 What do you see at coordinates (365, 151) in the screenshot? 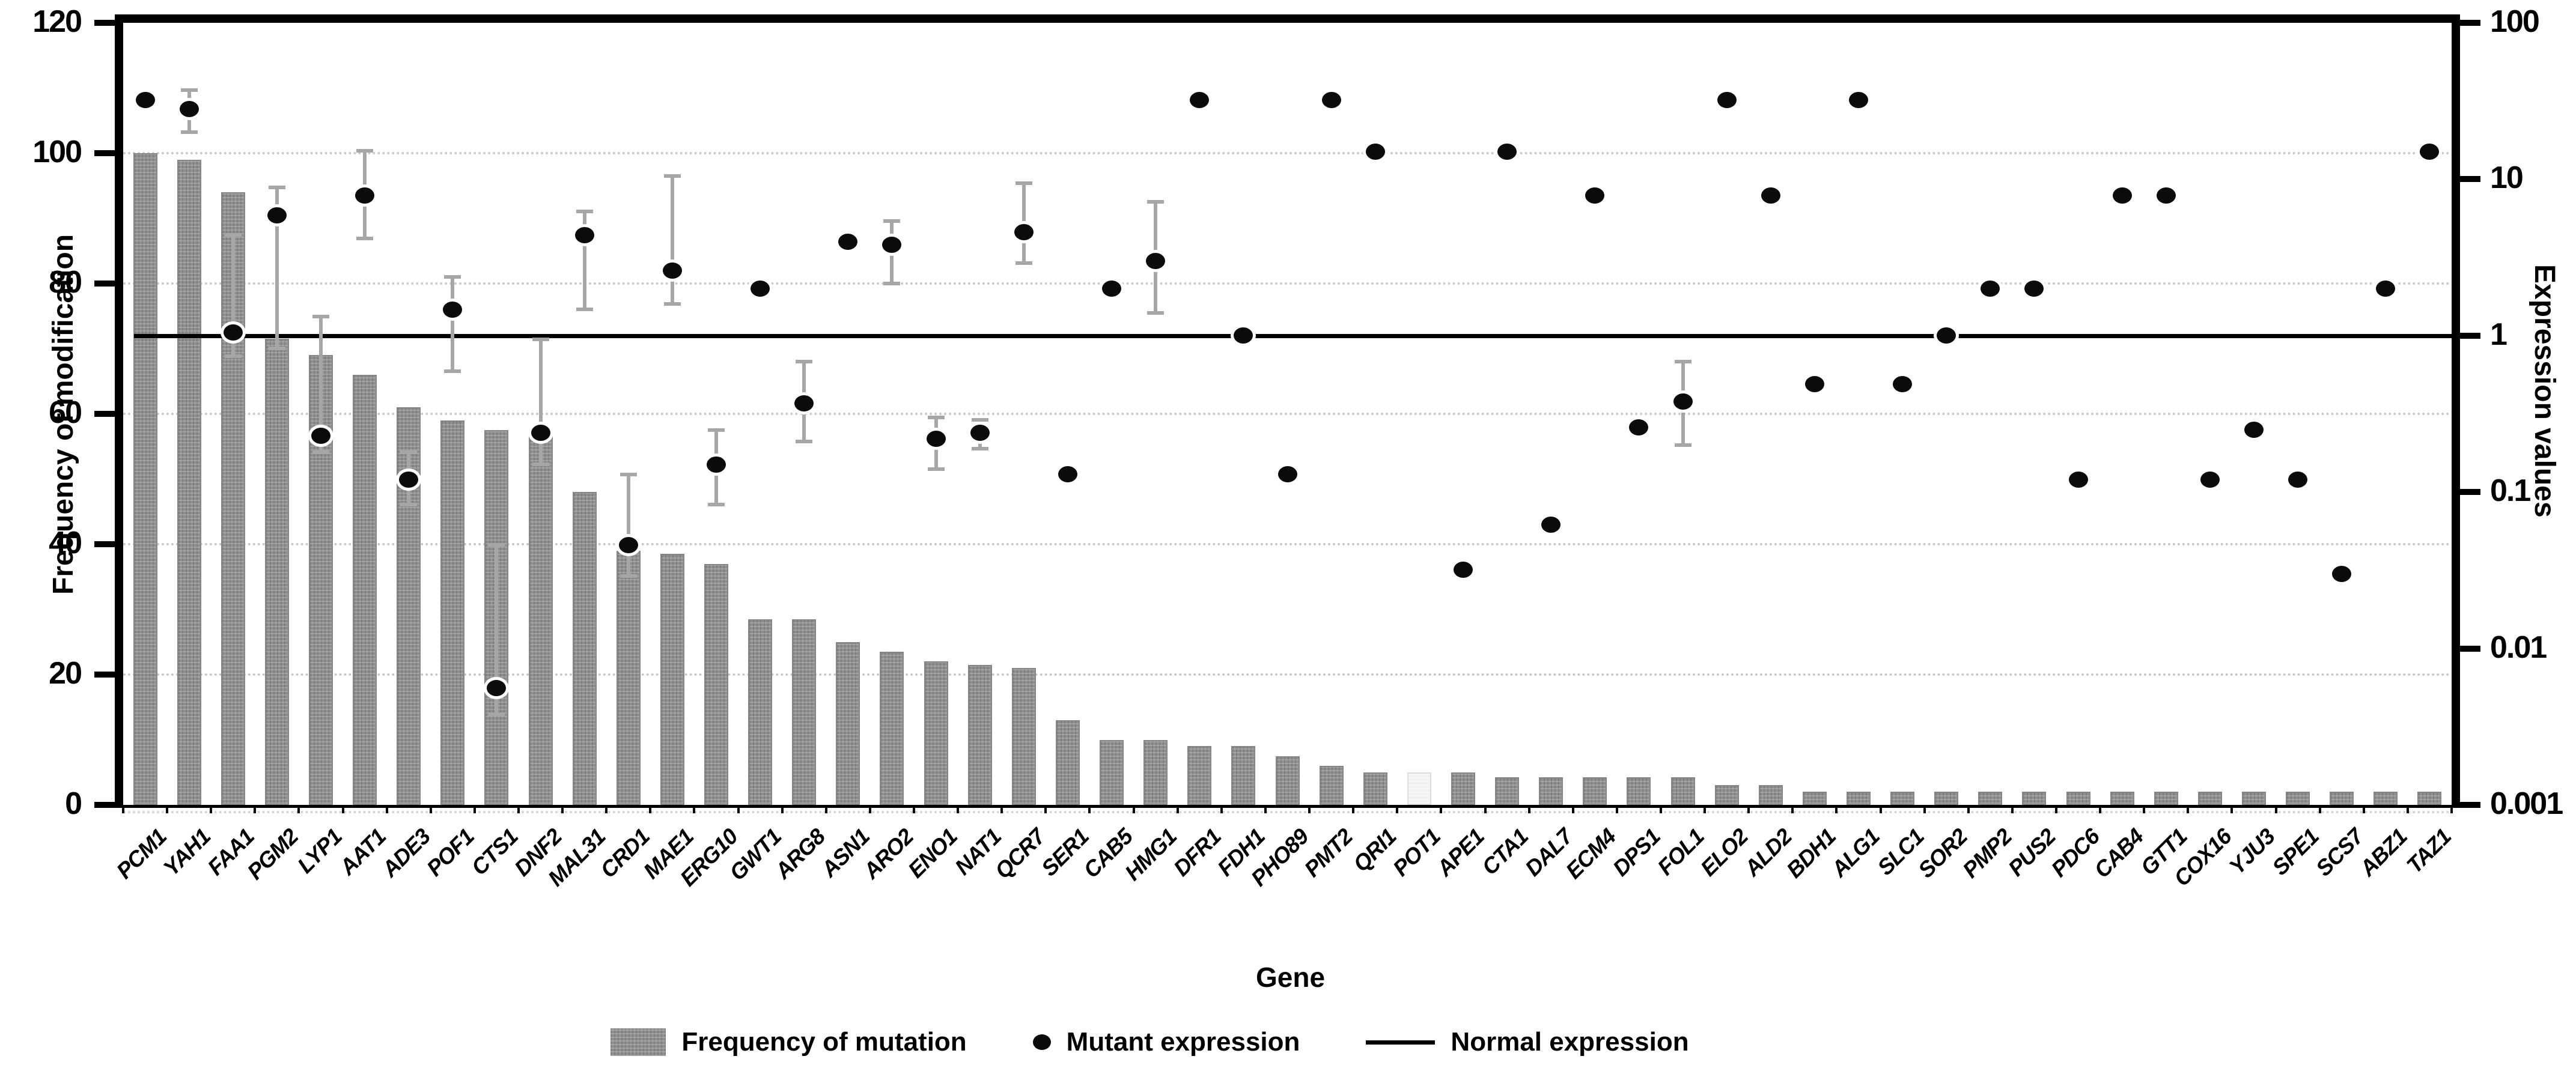
I see `error-cap-top-AAT1` at bounding box center [365, 151].